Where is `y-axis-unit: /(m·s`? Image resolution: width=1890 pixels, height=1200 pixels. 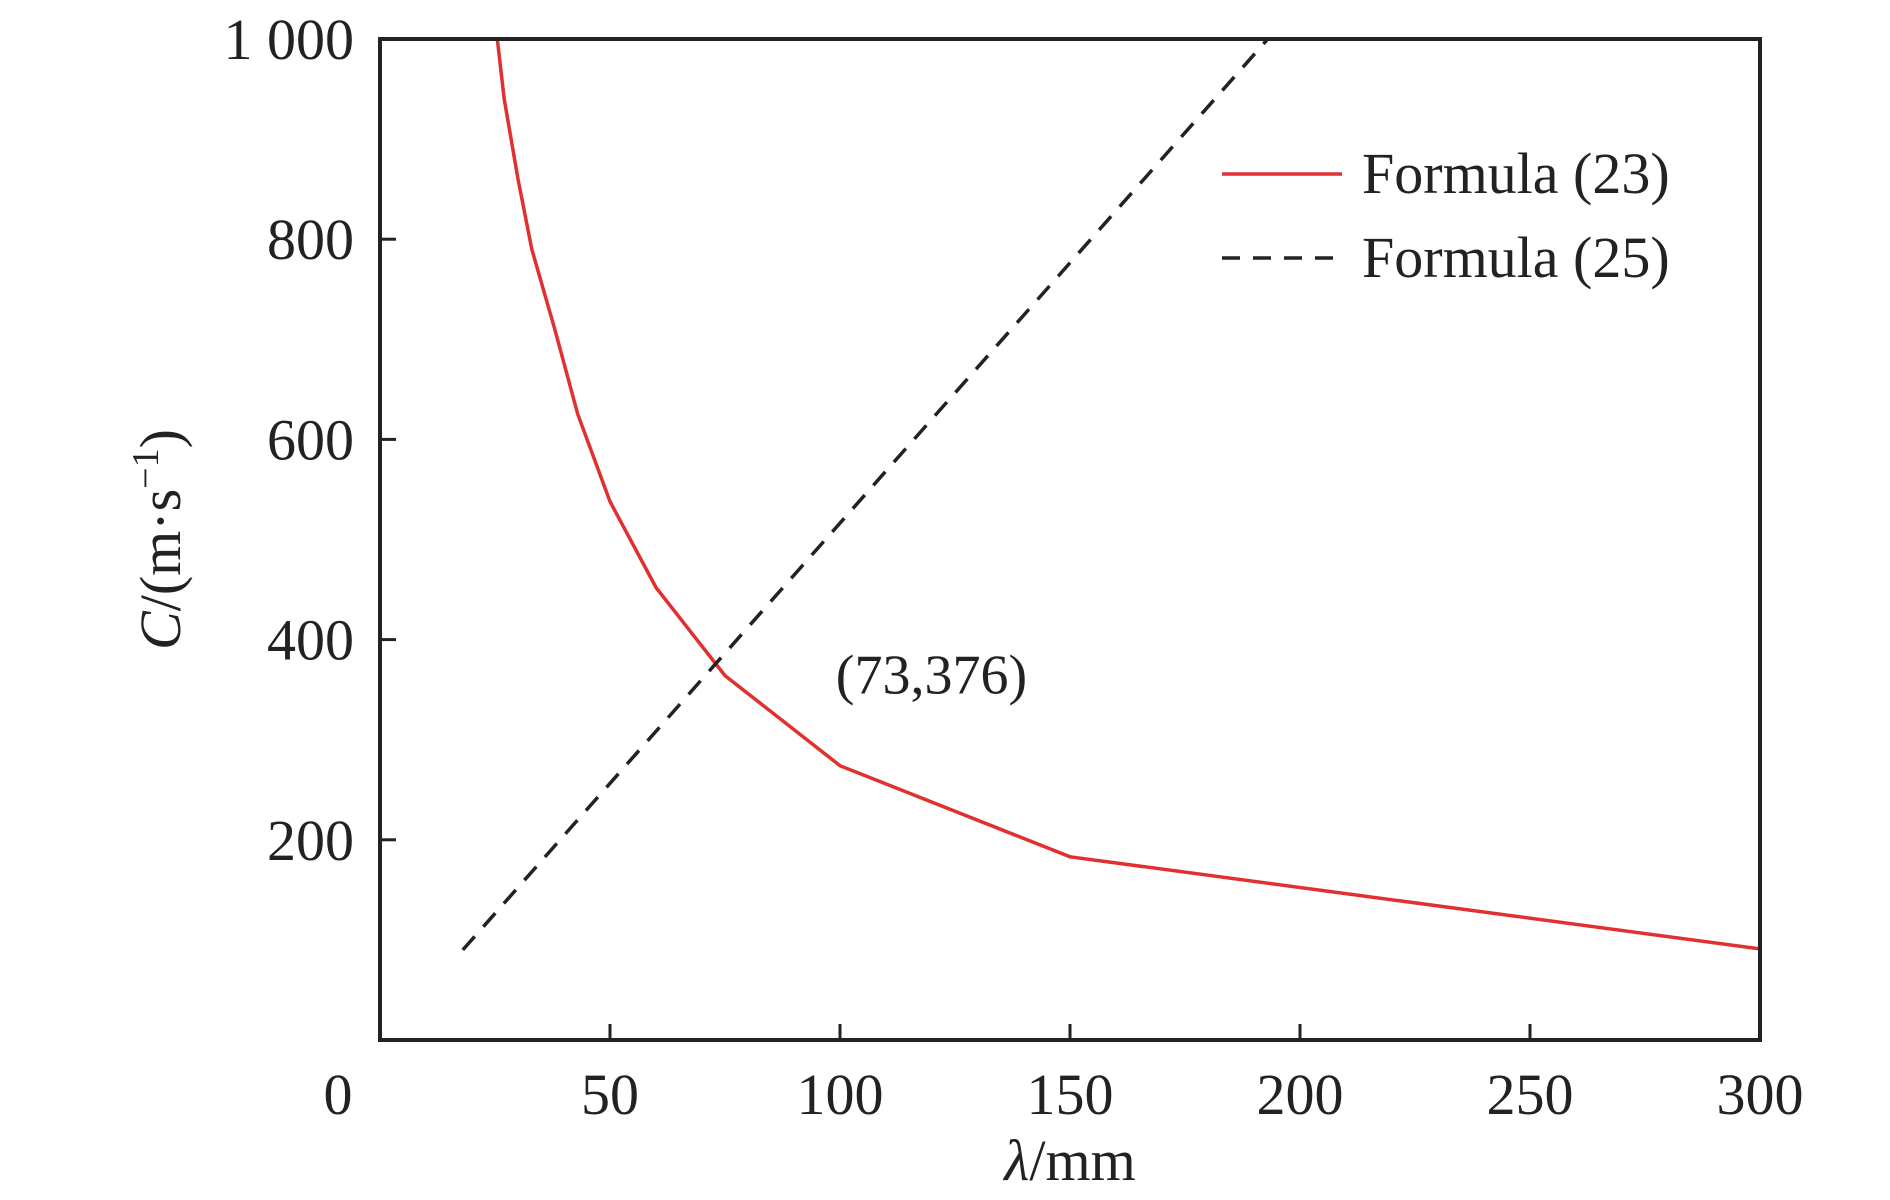 y-axis-unit: /(m·s is located at coordinates (160, 550).